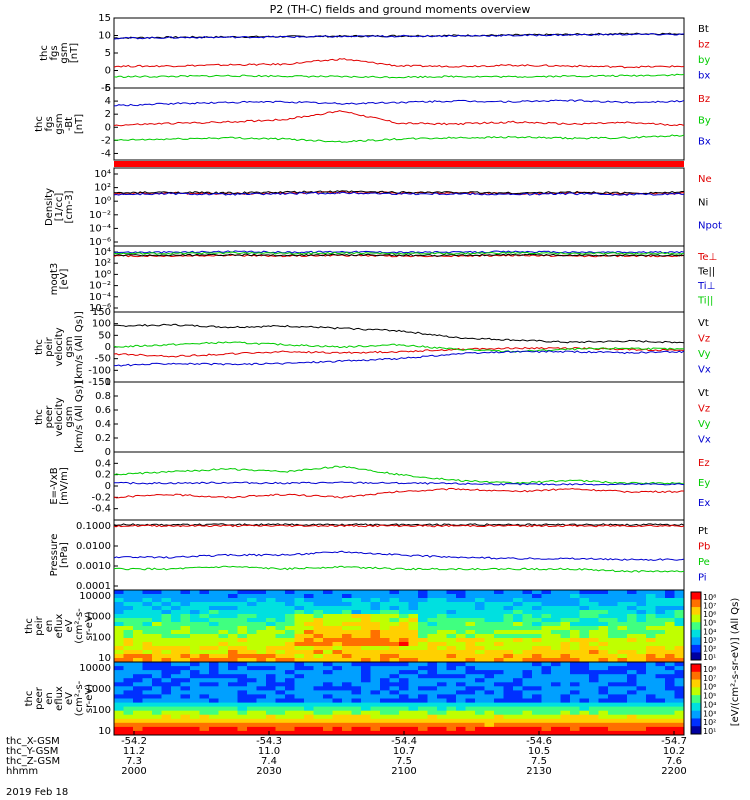  Describe the element at coordinates (104, 36) in the screenshot. I see `y-tick-label: 10` at that location.